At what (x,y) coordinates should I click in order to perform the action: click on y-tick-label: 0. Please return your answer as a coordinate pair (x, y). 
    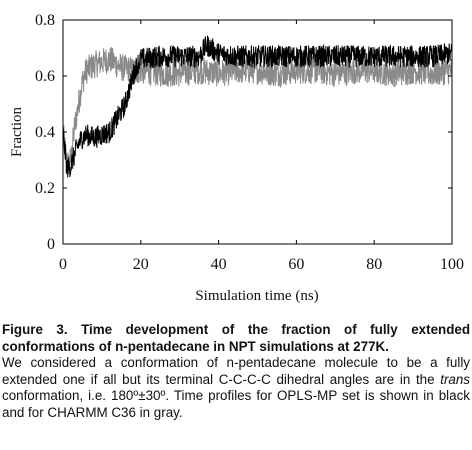
    Looking at the image, I should click on (51, 244).